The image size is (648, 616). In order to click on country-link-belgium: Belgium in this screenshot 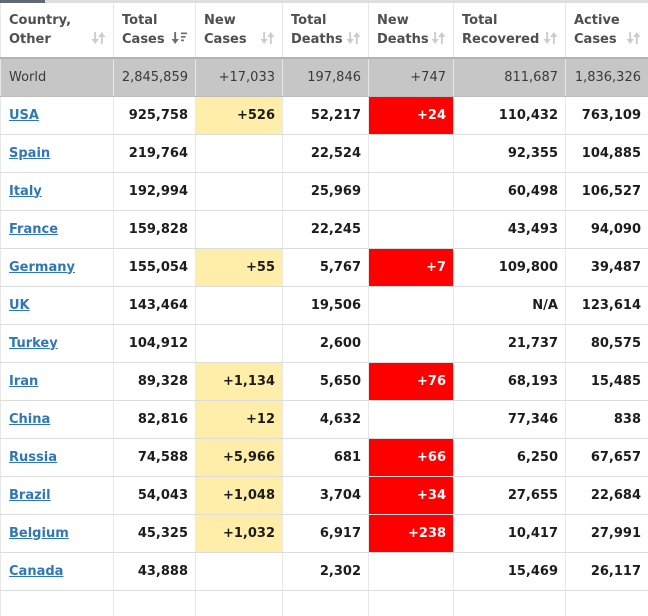, I will do `click(39, 533)`.